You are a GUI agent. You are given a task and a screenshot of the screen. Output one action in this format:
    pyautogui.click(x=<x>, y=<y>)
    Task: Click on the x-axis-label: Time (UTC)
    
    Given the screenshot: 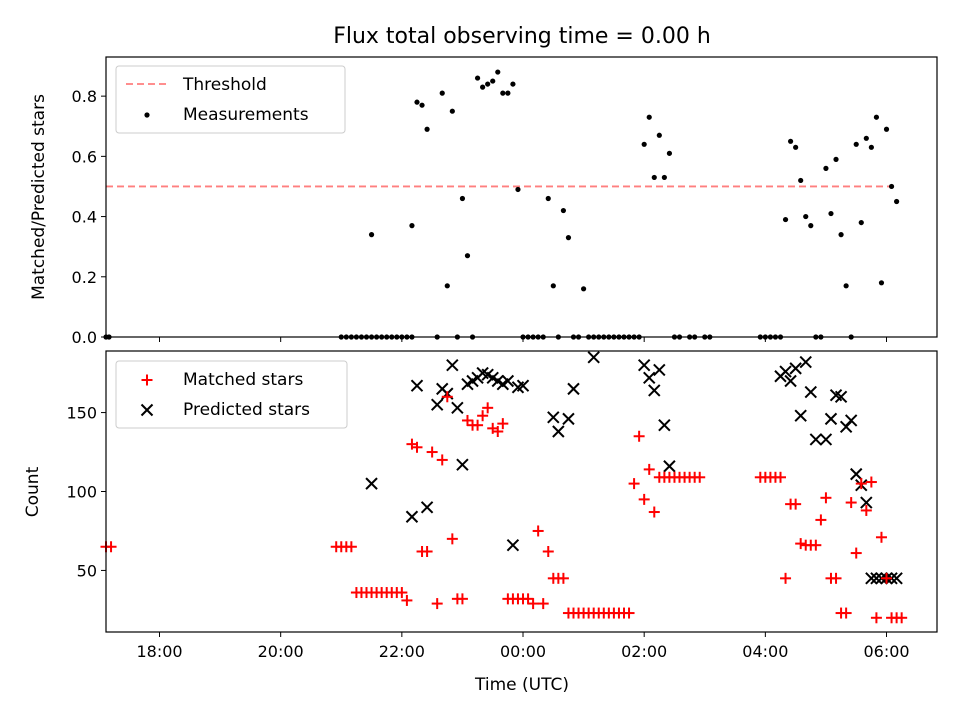 What is the action you would take?
    pyautogui.click(x=521, y=685)
    